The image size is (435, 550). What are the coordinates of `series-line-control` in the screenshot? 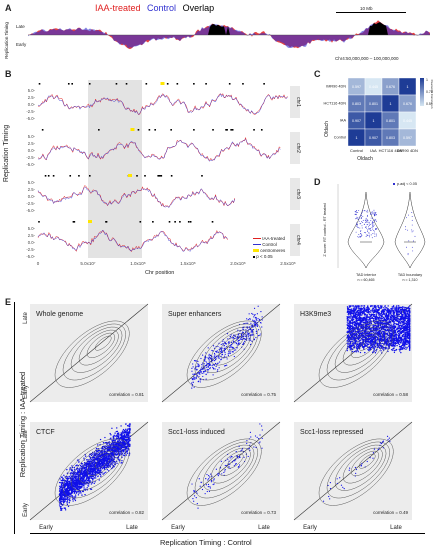 It's located at (136, 198).